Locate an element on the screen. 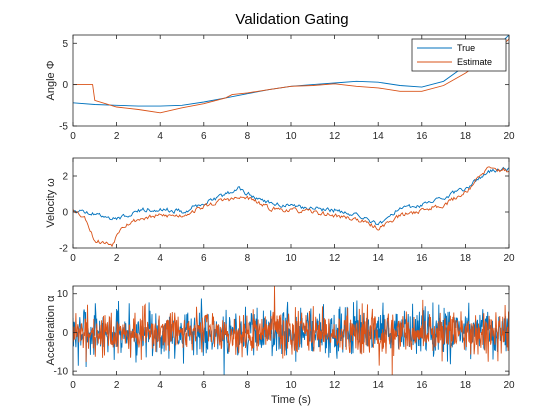  y-tick-label: -10 is located at coordinates (61, 372).